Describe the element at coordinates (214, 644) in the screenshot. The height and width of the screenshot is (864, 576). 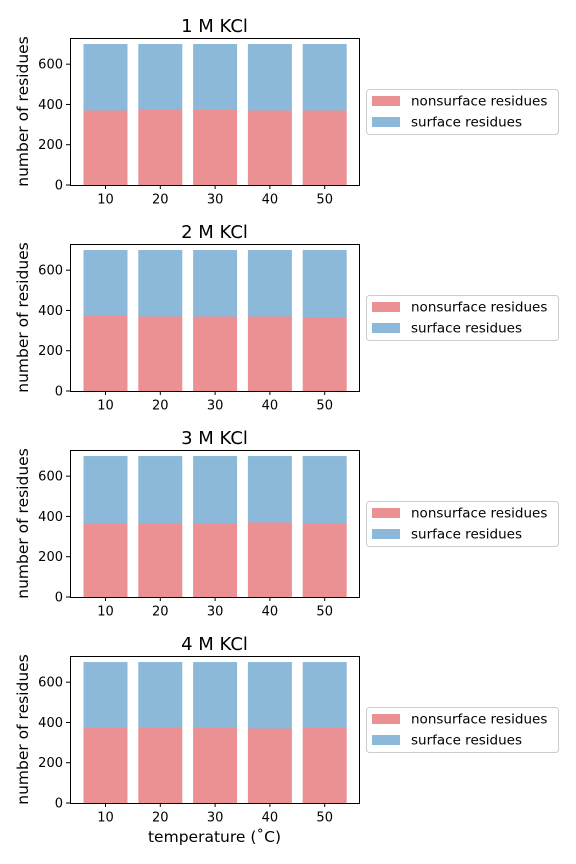
I see `chart-title: 4 M KCl` at that location.